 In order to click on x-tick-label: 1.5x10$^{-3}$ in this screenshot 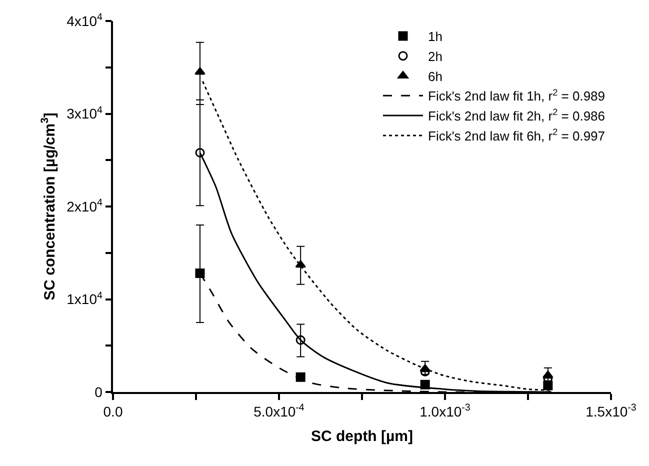, I will do `click(611, 411)`.